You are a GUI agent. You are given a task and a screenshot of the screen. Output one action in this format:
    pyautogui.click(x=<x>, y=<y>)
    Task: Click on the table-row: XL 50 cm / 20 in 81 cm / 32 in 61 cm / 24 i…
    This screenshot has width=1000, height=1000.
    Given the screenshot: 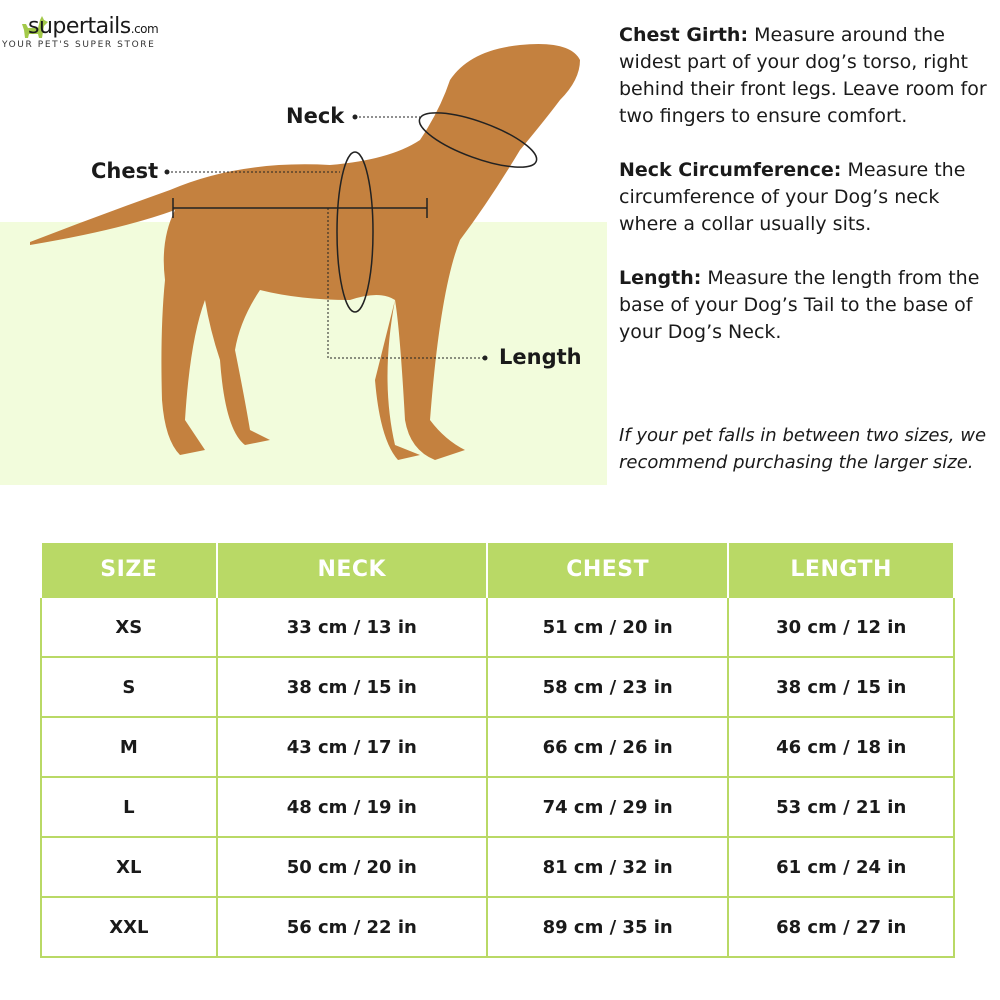 What is the action you would take?
    pyautogui.click(x=497, y=867)
    